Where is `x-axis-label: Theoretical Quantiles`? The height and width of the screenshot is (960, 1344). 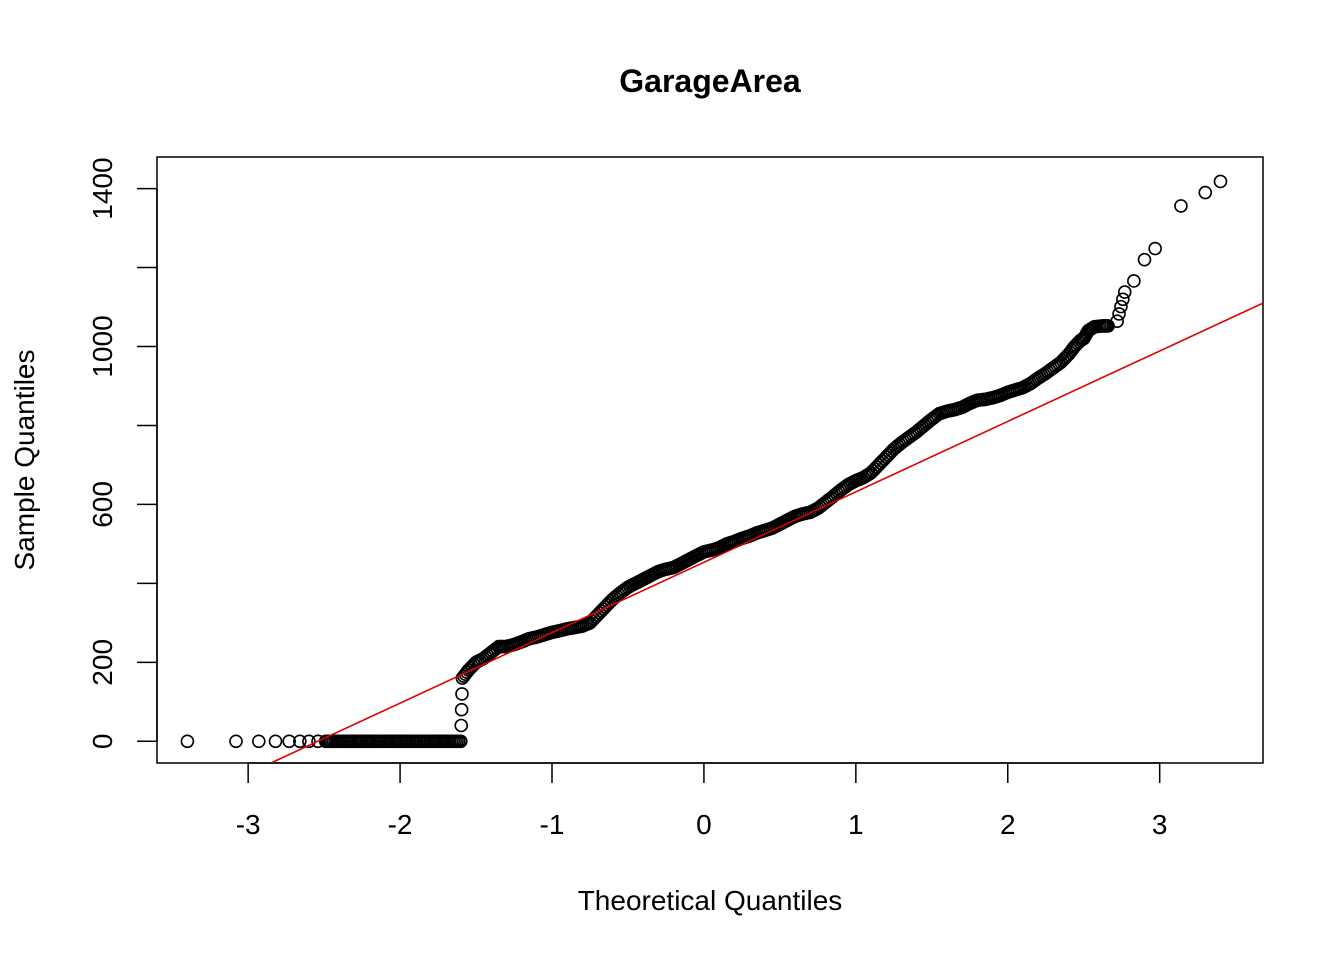 x-axis-label: Theoretical Quantiles is located at coordinates (710, 900).